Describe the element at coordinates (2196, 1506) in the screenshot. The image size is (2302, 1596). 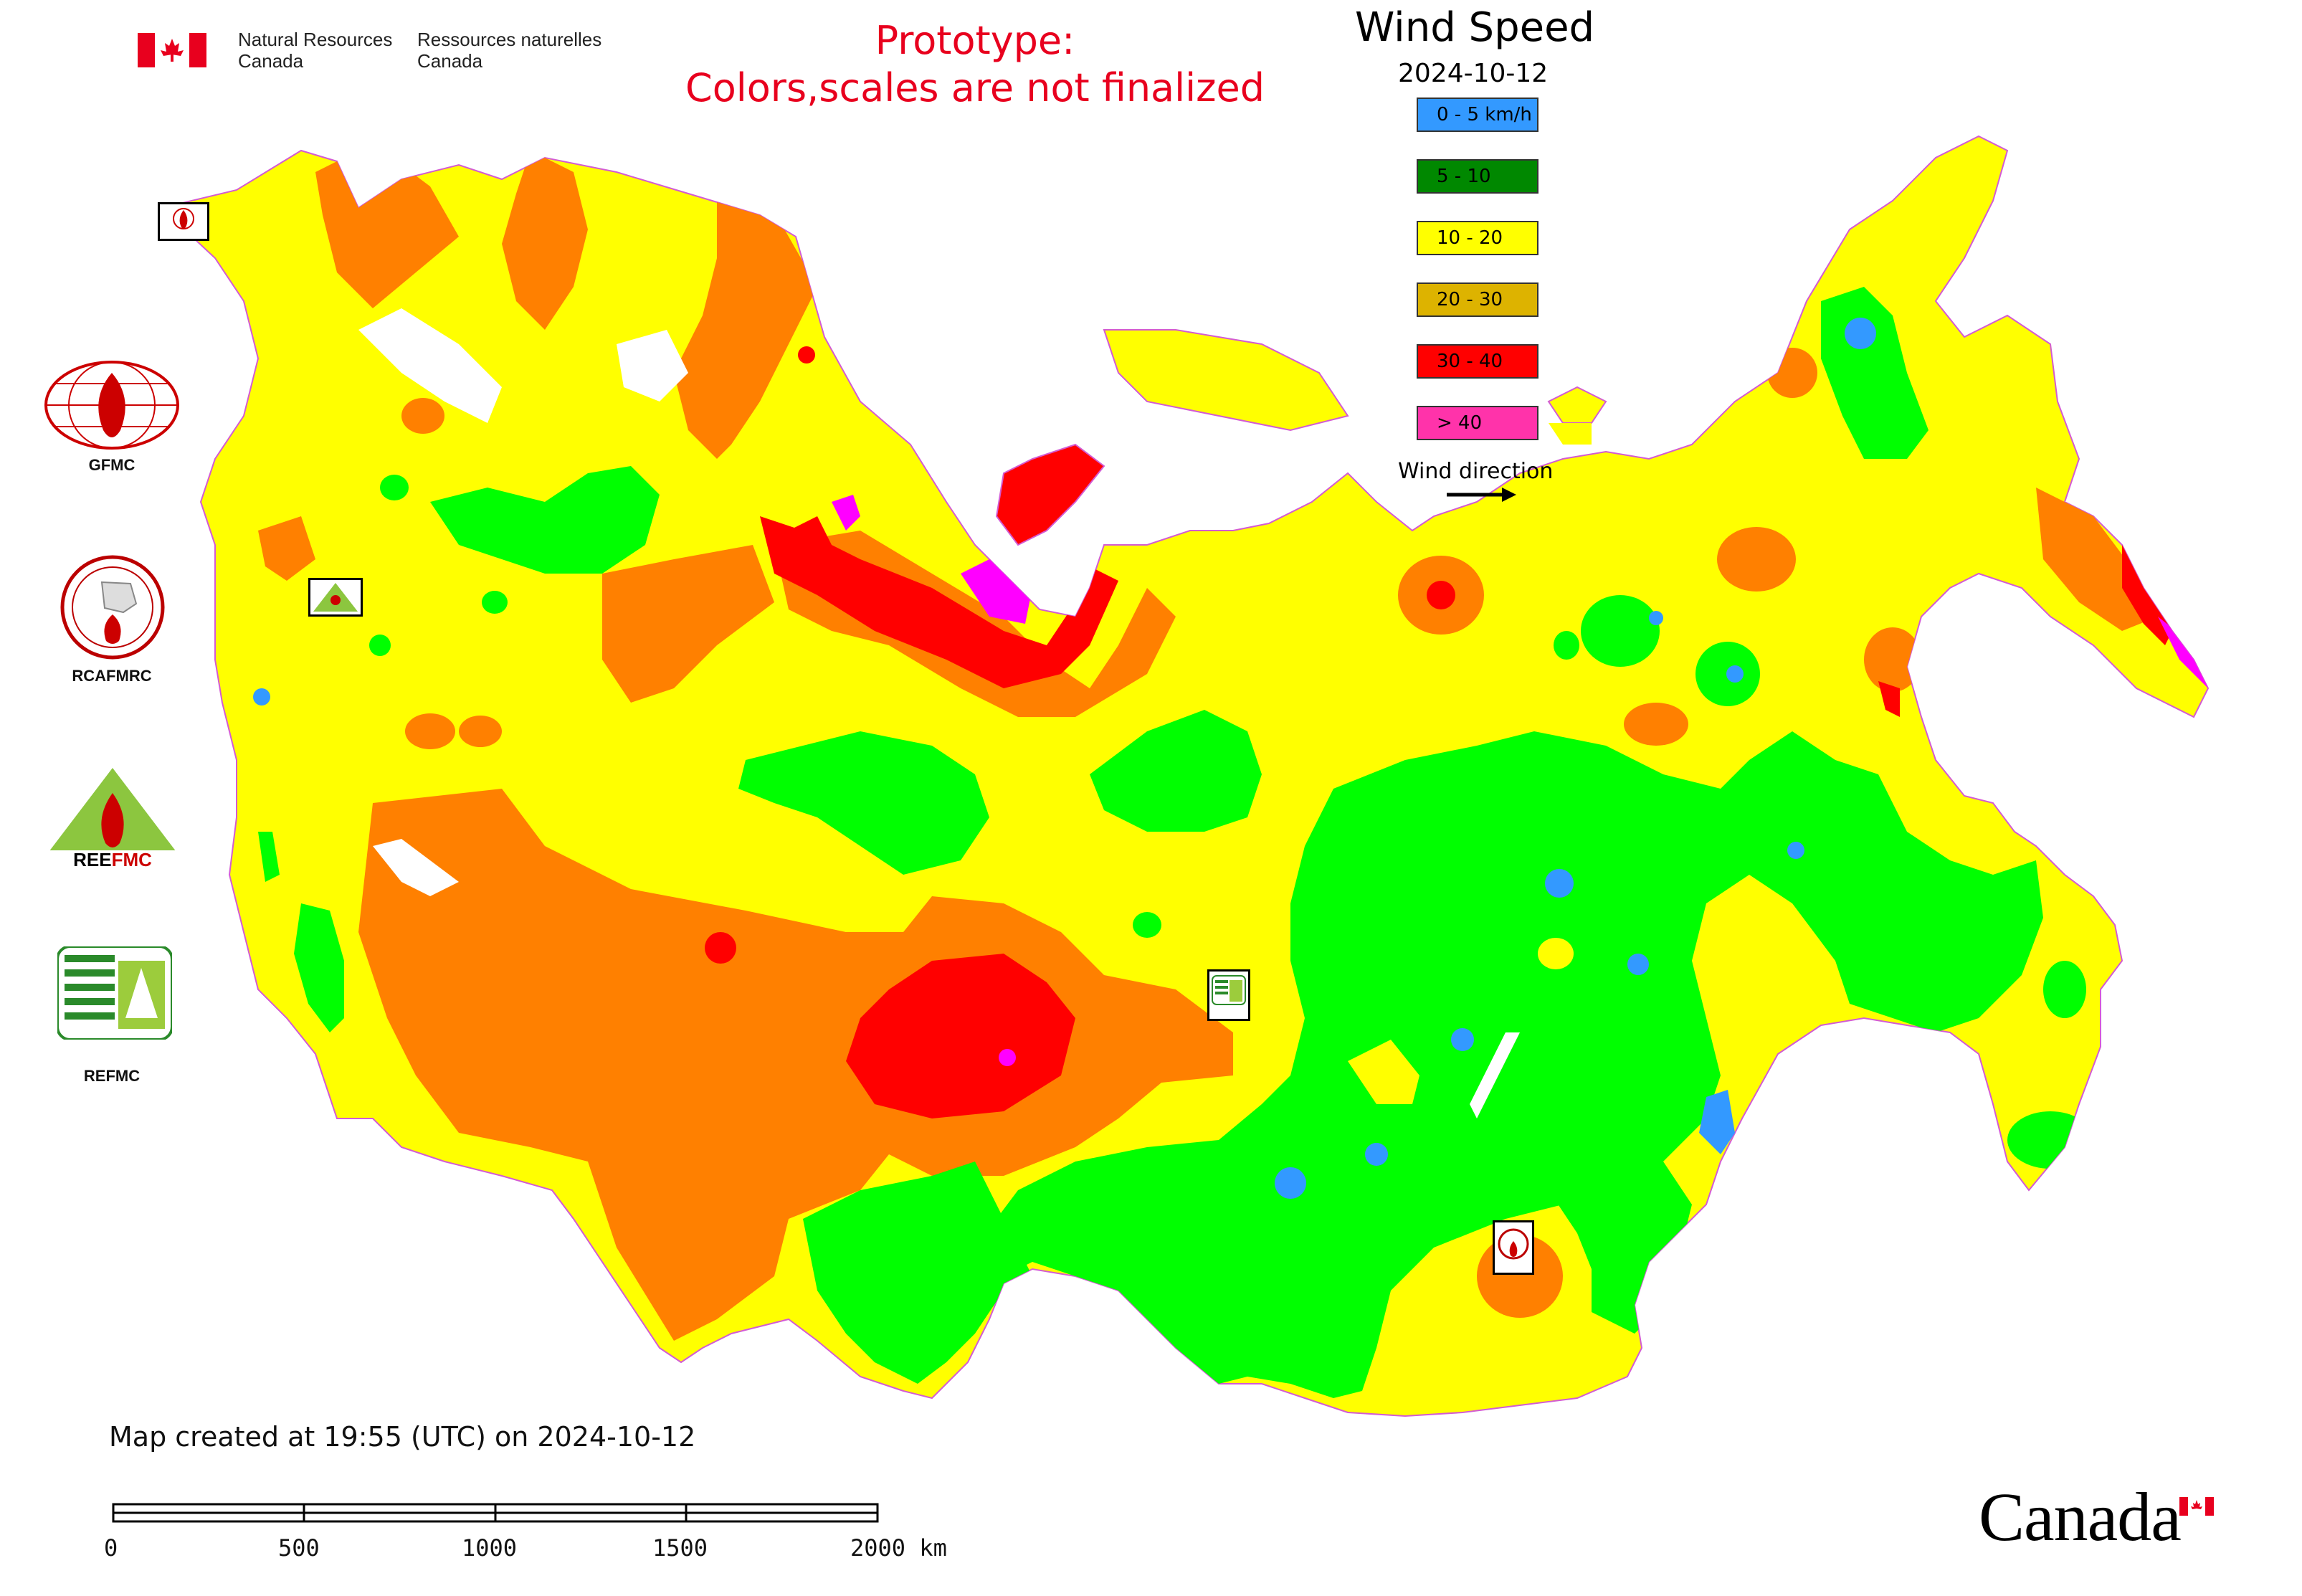
I see `canada-wordmark-flag-icon` at that location.